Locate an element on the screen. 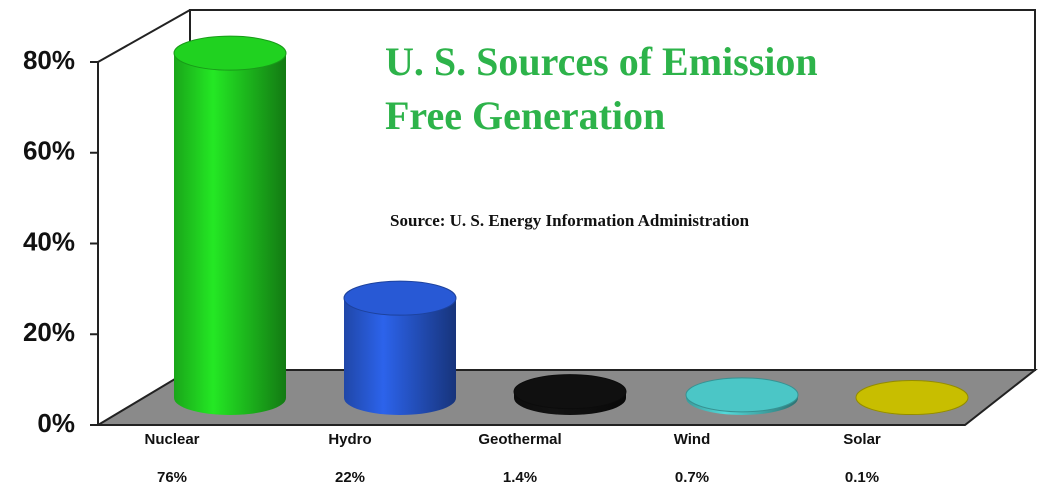  x-tick-label: Geothermal is located at coordinates (519, 439).